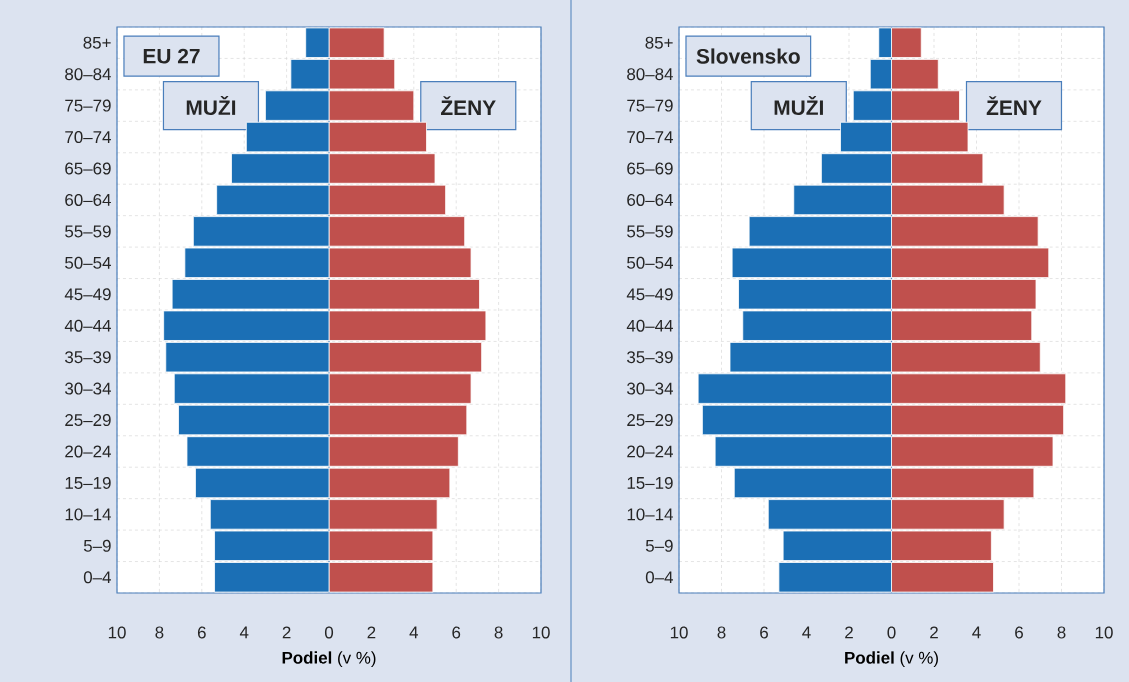 This screenshot has height=682, width=1129. Describe the element at coordinates (171, 56) in the screenshot. I see `text: EU 27` at that location.